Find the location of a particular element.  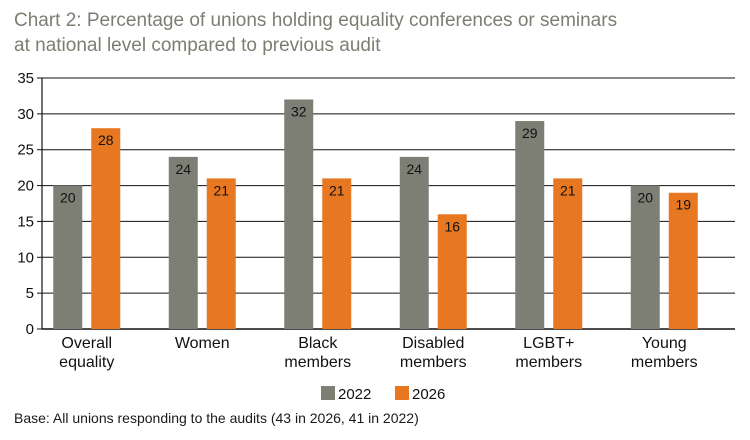

data-label-2022-0: 20 is located at coordinates (68, 198).